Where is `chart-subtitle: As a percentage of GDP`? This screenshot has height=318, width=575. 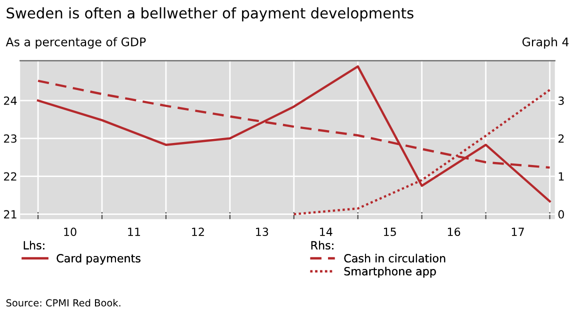
chart-subtitle: As a percentage of GDP is located at coordinates (76, 43).